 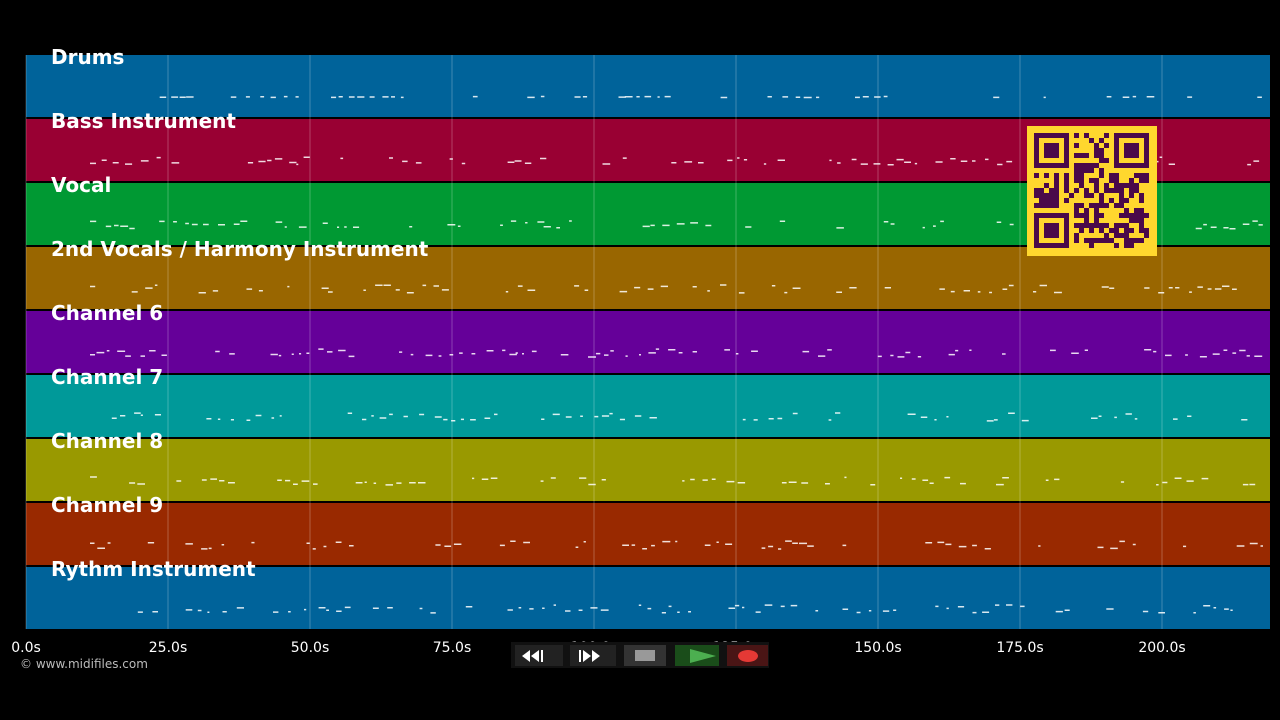 What do you see at coordinates (645, 655) in the screenshot?
I see `stop-icon` at bounding box center [645, 655].